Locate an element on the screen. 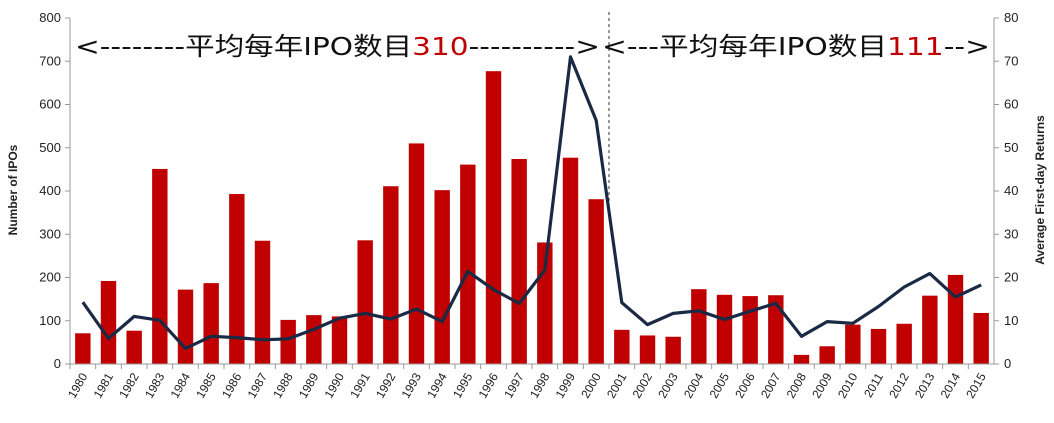 This screenshot has width=1054, height=423. x-tick-label: 1994 is located at coordinates (437, 385).